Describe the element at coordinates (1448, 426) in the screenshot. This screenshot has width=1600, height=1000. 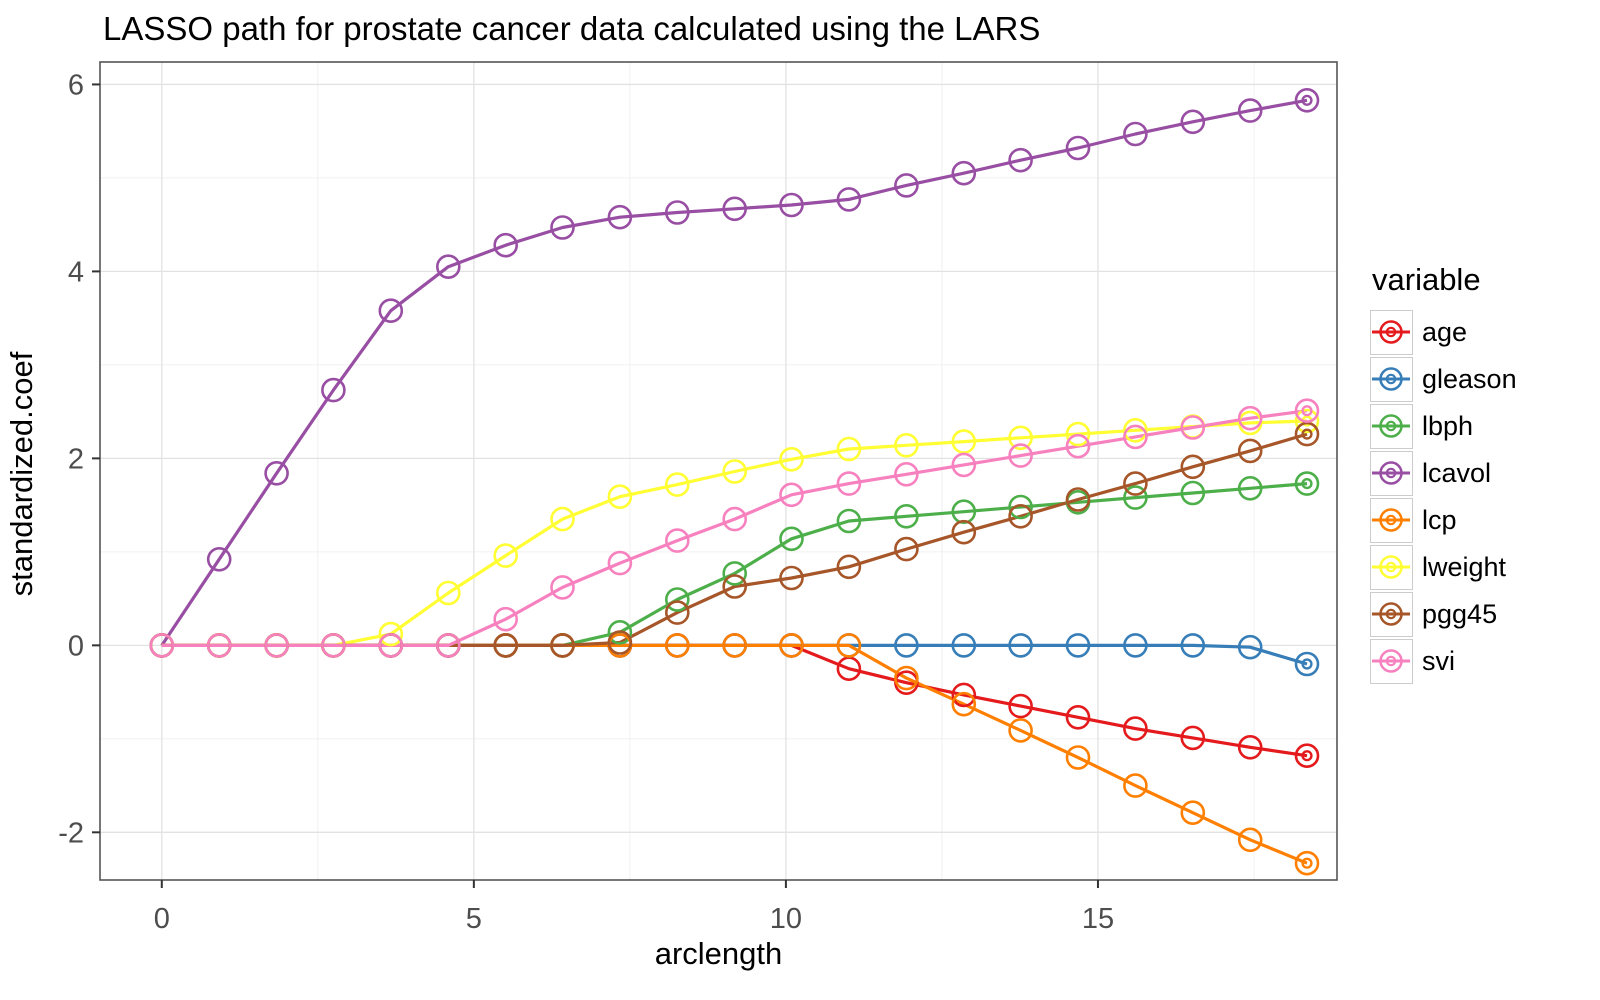
I see `legend-label-lbph: lbph` at that location.